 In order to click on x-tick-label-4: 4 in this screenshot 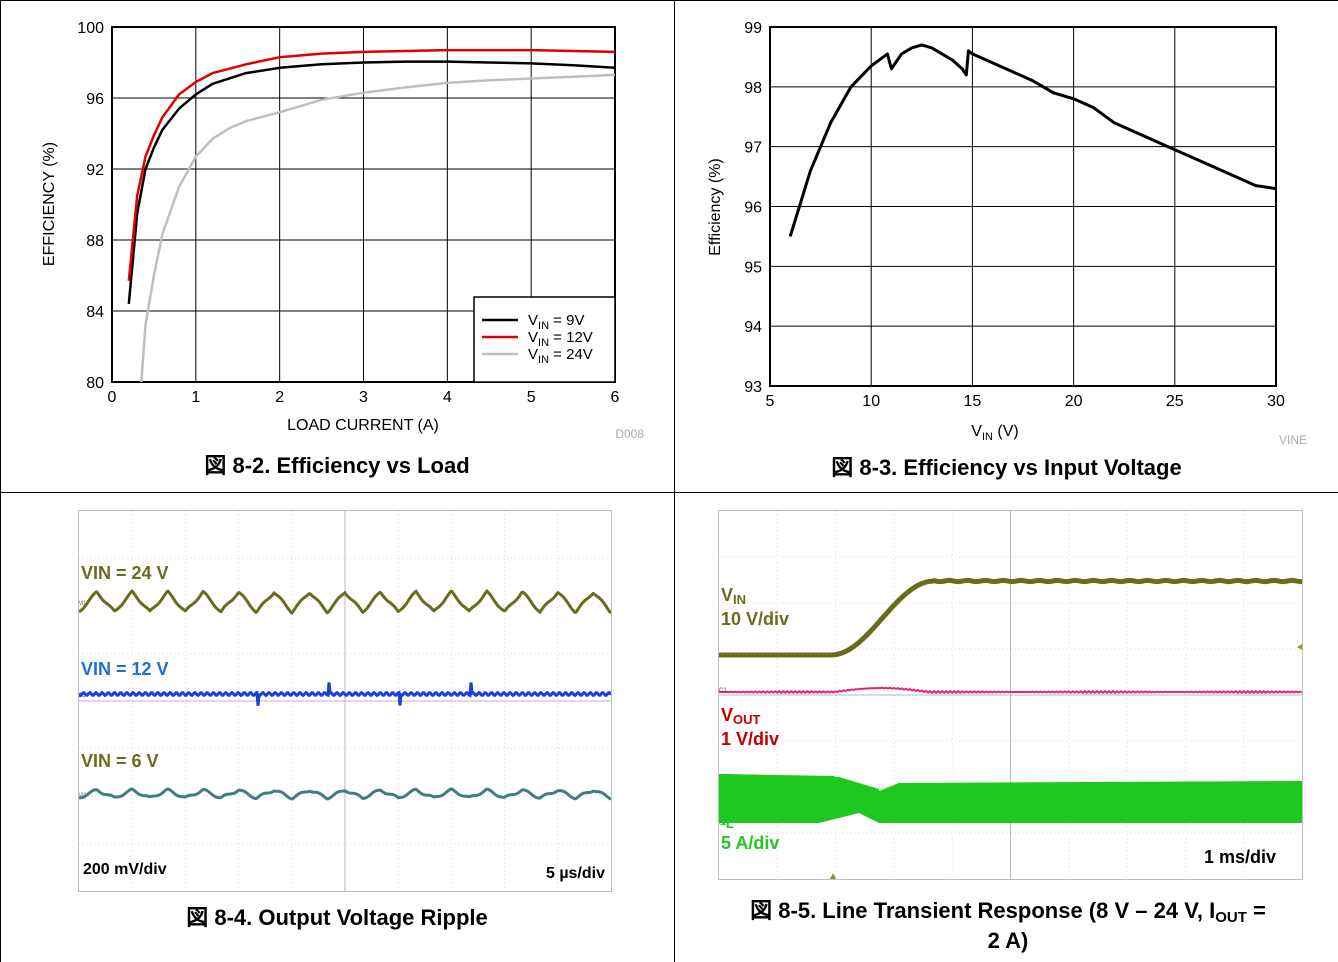, I will do `click(447, 397)`.